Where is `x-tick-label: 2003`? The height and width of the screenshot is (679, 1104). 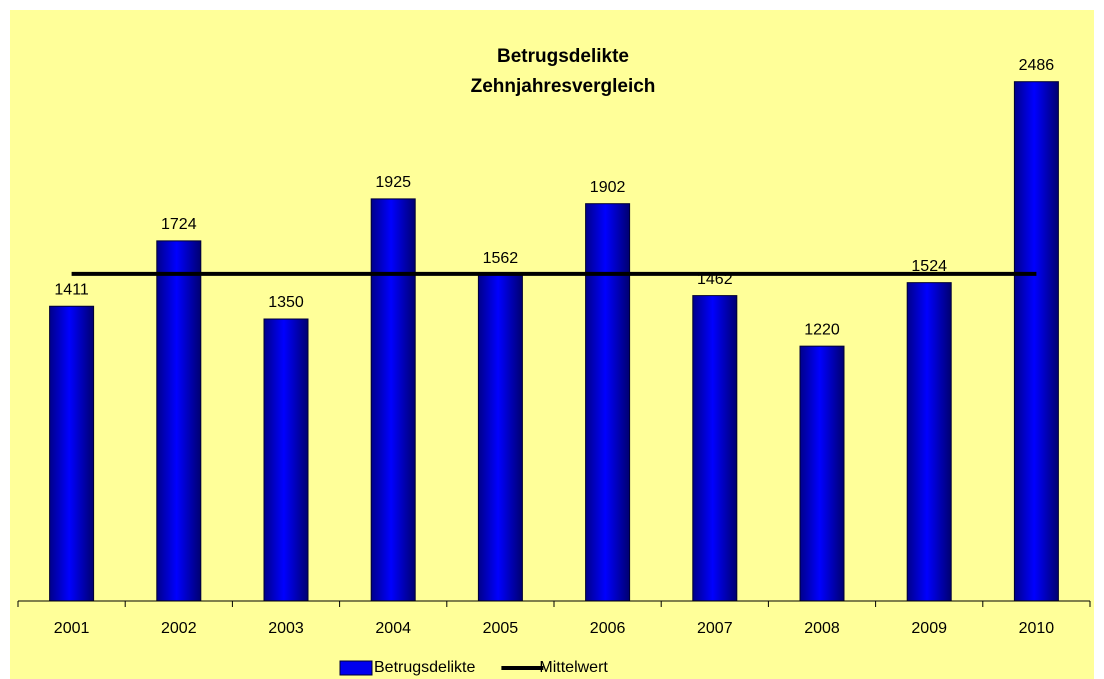
x-tick-label: 2003 is located at coordinates (286, 628).